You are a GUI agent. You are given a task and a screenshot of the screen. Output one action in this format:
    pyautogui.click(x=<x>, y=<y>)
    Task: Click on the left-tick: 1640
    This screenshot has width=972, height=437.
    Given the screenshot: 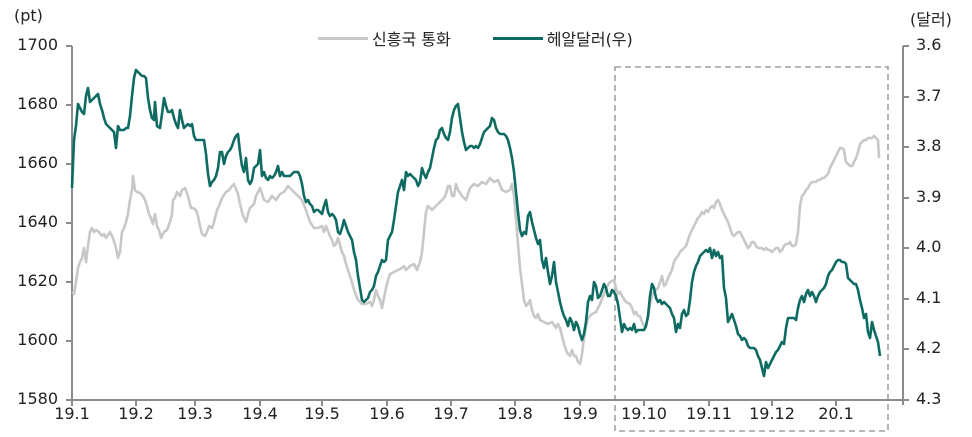 What is the action you would take?
    pyautogui.click(x=37, y=221)
    